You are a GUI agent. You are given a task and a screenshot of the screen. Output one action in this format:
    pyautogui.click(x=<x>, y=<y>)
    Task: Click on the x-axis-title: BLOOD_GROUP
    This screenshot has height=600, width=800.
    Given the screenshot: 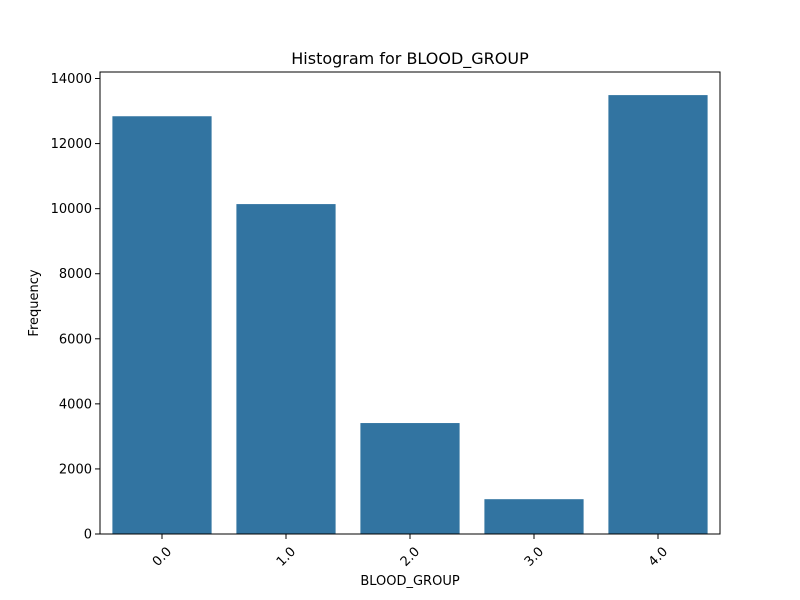 What is the action you would take?
    pyautogui.click(x=410, y=581)
    